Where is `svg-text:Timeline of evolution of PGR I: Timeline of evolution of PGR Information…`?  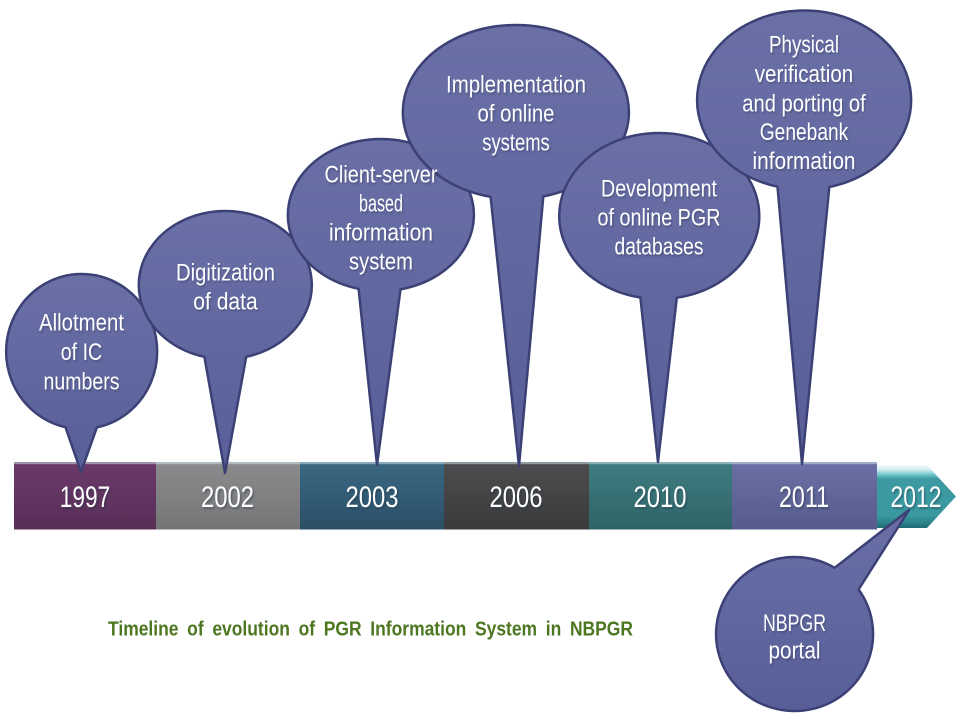
svg-text:Timeline of evolution of PGR I: Timeline of evolution of PGR Information… is located at coordinates (370, 629).